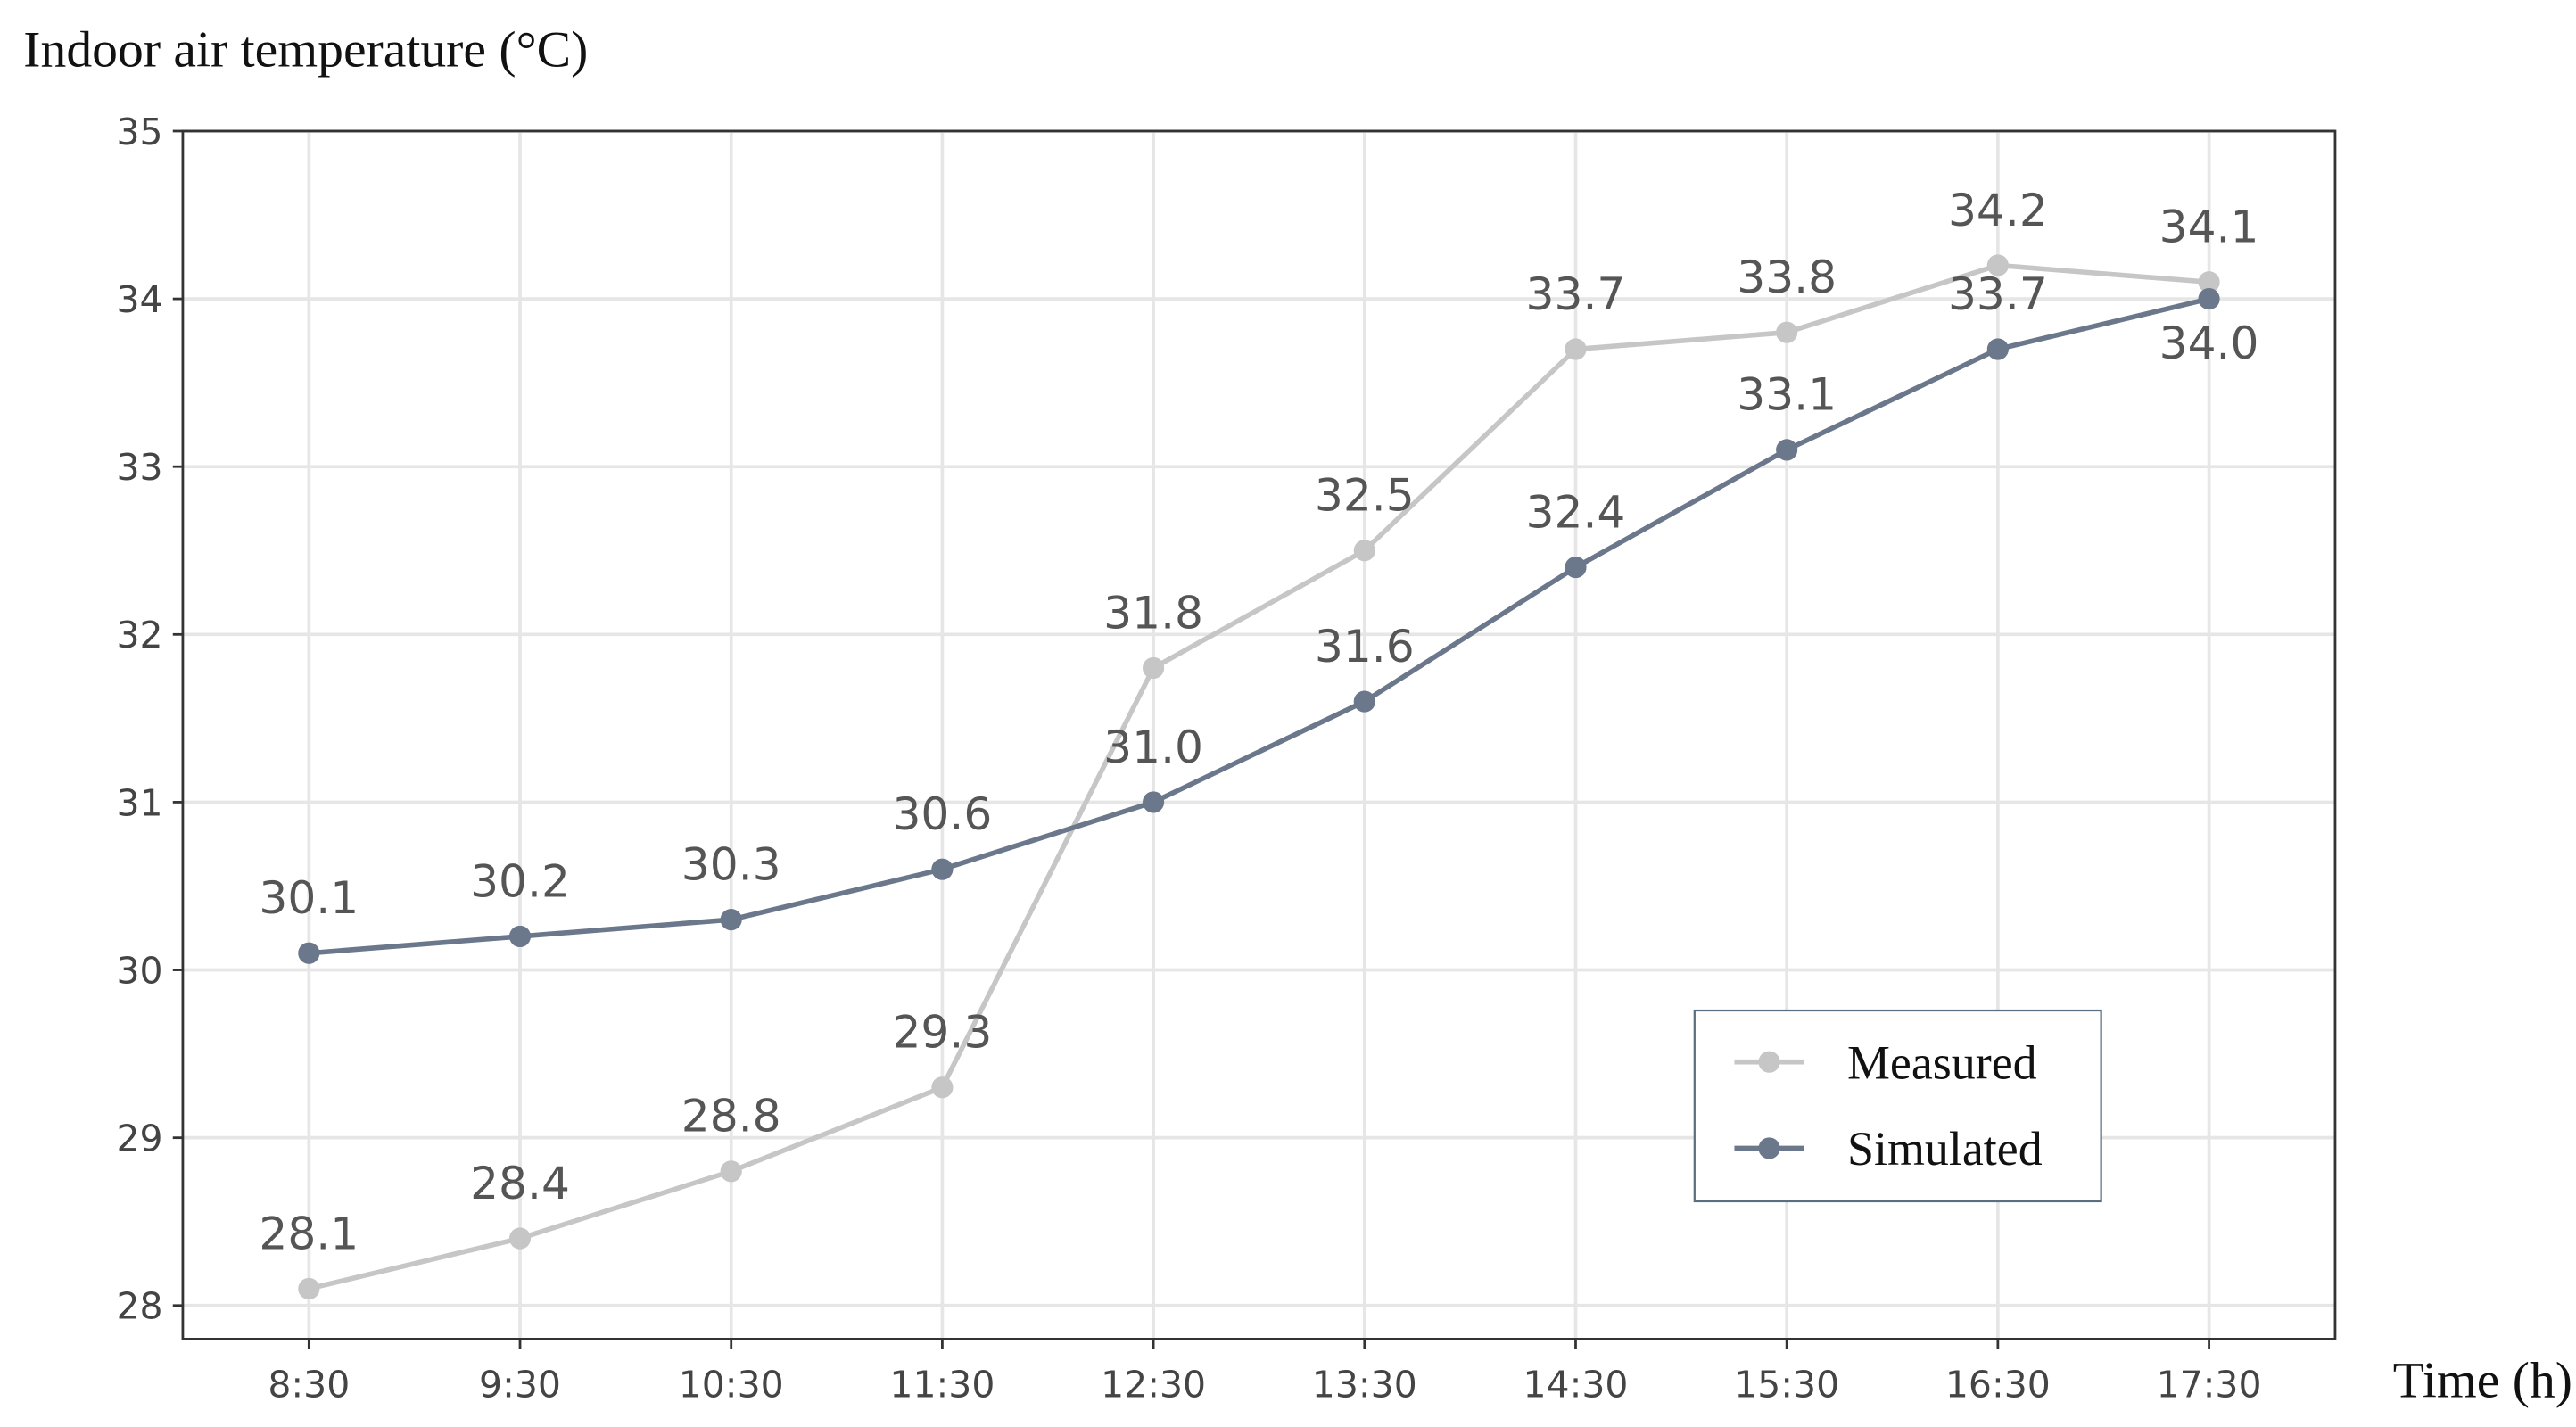  What do you see at coordinates (2482, 1381) in the screenshot?
I see `x-axis-title: Time (h)` at bounding box center [2482, 1381].